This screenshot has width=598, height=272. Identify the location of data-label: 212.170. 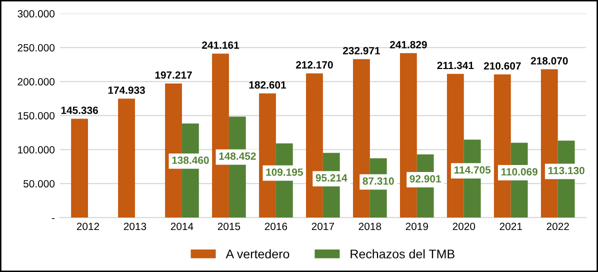
(314, 65).